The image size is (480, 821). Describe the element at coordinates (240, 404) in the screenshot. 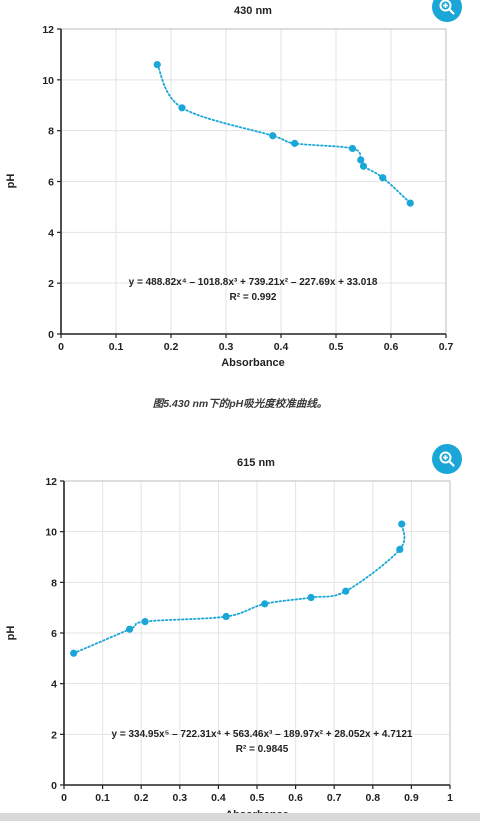

I see `figure-caption: 图5.430 nm下的pH吸光度校准曲线。` at that location.